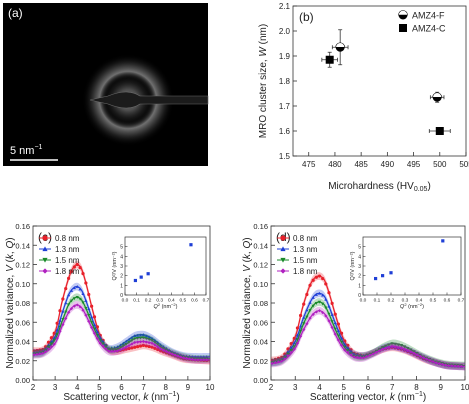 The width and height of the screenshot is (469, 404). Describe the element at coordinates (22, 226) in the screenshot. I see `y-tick-label: 0.16` at that location.